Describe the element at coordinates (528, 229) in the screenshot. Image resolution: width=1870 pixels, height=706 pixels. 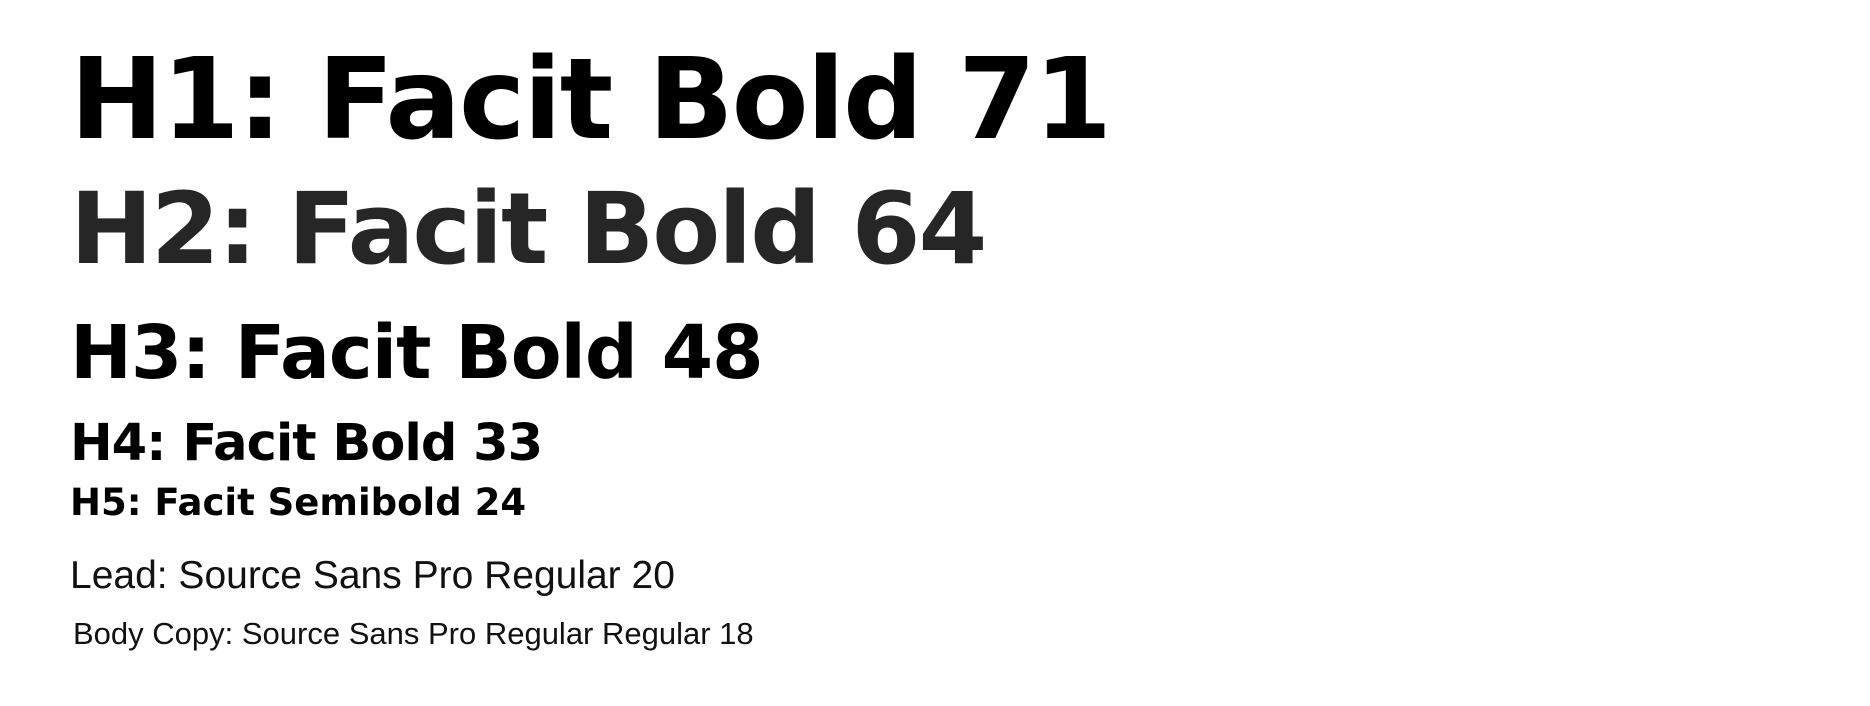
I see `h2-sample: H2: Facit Bold 64` at that location.